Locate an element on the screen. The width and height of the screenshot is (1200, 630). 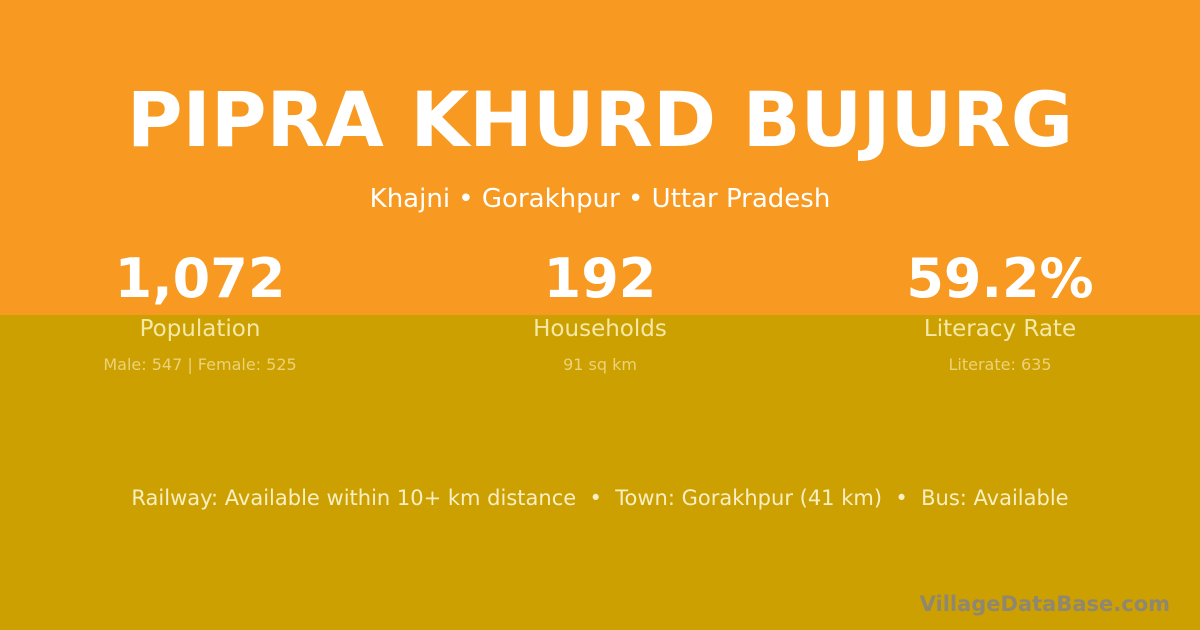
population-detail: Male: 547 | Female: 525 is located at coordinates (200, 364).